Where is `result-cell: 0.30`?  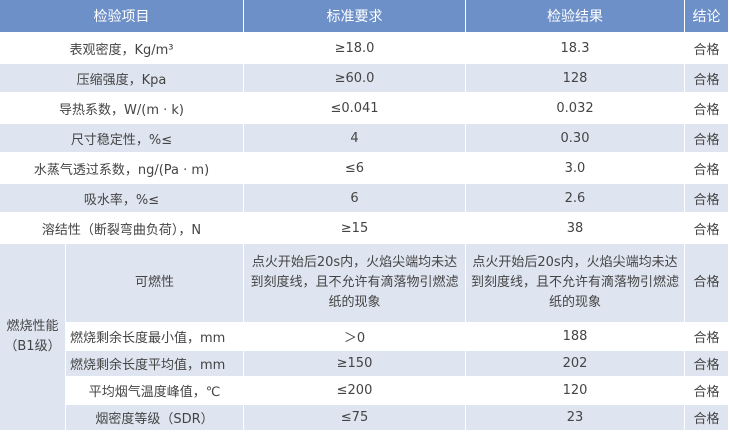
result-cell: 0.30 is located at coordinates (575, 139).